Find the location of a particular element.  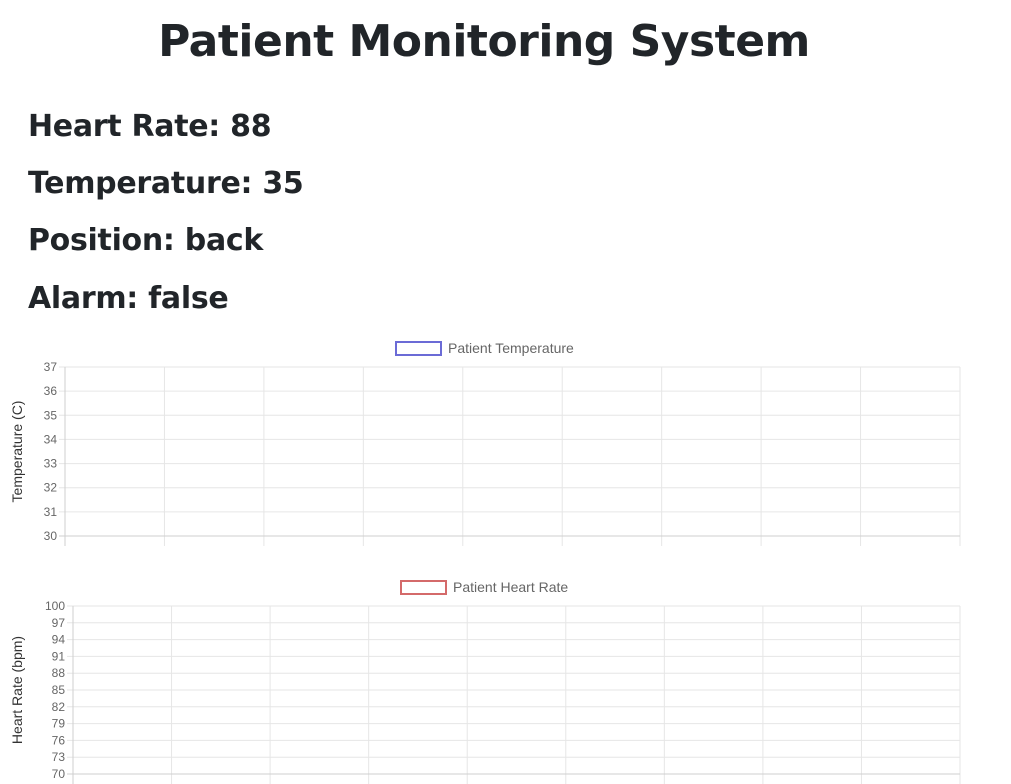

y-axis-title: Temperature (C) is located at coordinates (17, 452).